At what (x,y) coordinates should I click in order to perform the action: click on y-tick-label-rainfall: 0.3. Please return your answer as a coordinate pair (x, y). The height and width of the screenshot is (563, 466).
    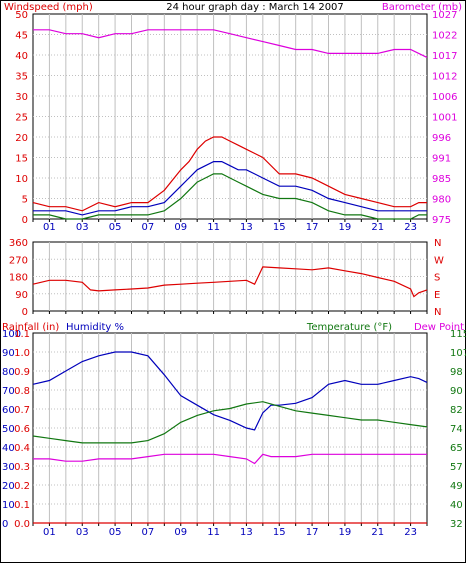
    Looking at the image, I should click on (22, 467).